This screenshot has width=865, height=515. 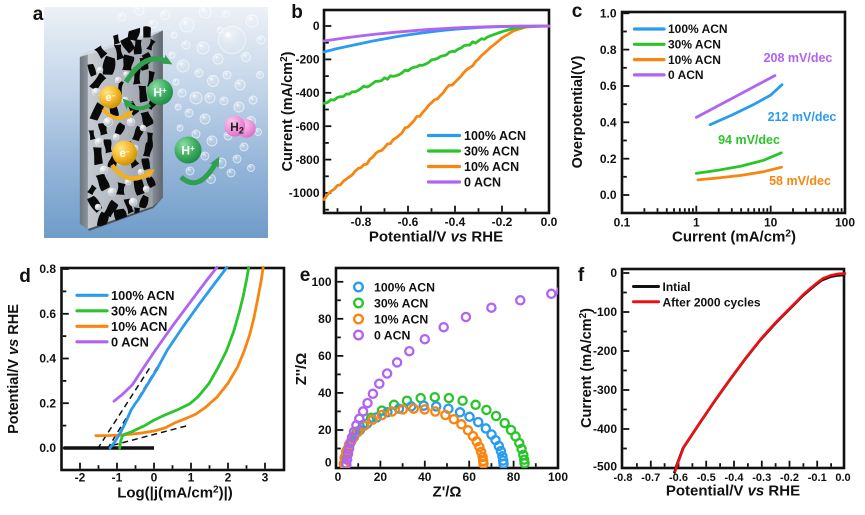 I want to click on svg-text: 3, so click(x=265, y=478).